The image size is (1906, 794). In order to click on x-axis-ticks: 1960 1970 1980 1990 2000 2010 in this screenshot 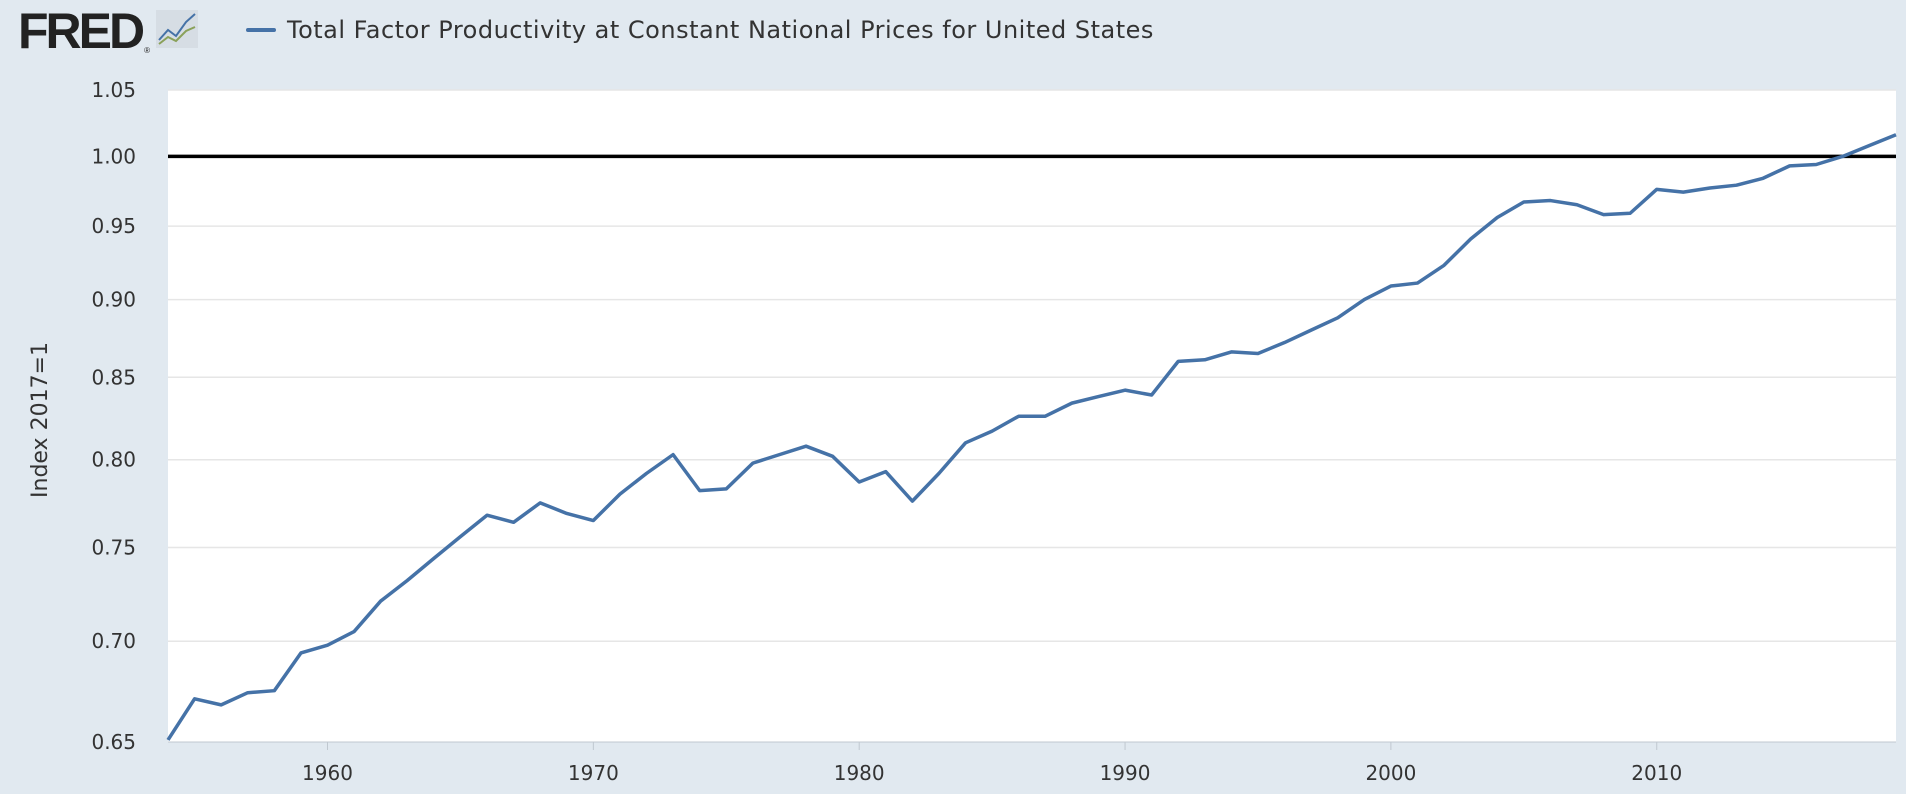, I will do `click(992, 763)`.